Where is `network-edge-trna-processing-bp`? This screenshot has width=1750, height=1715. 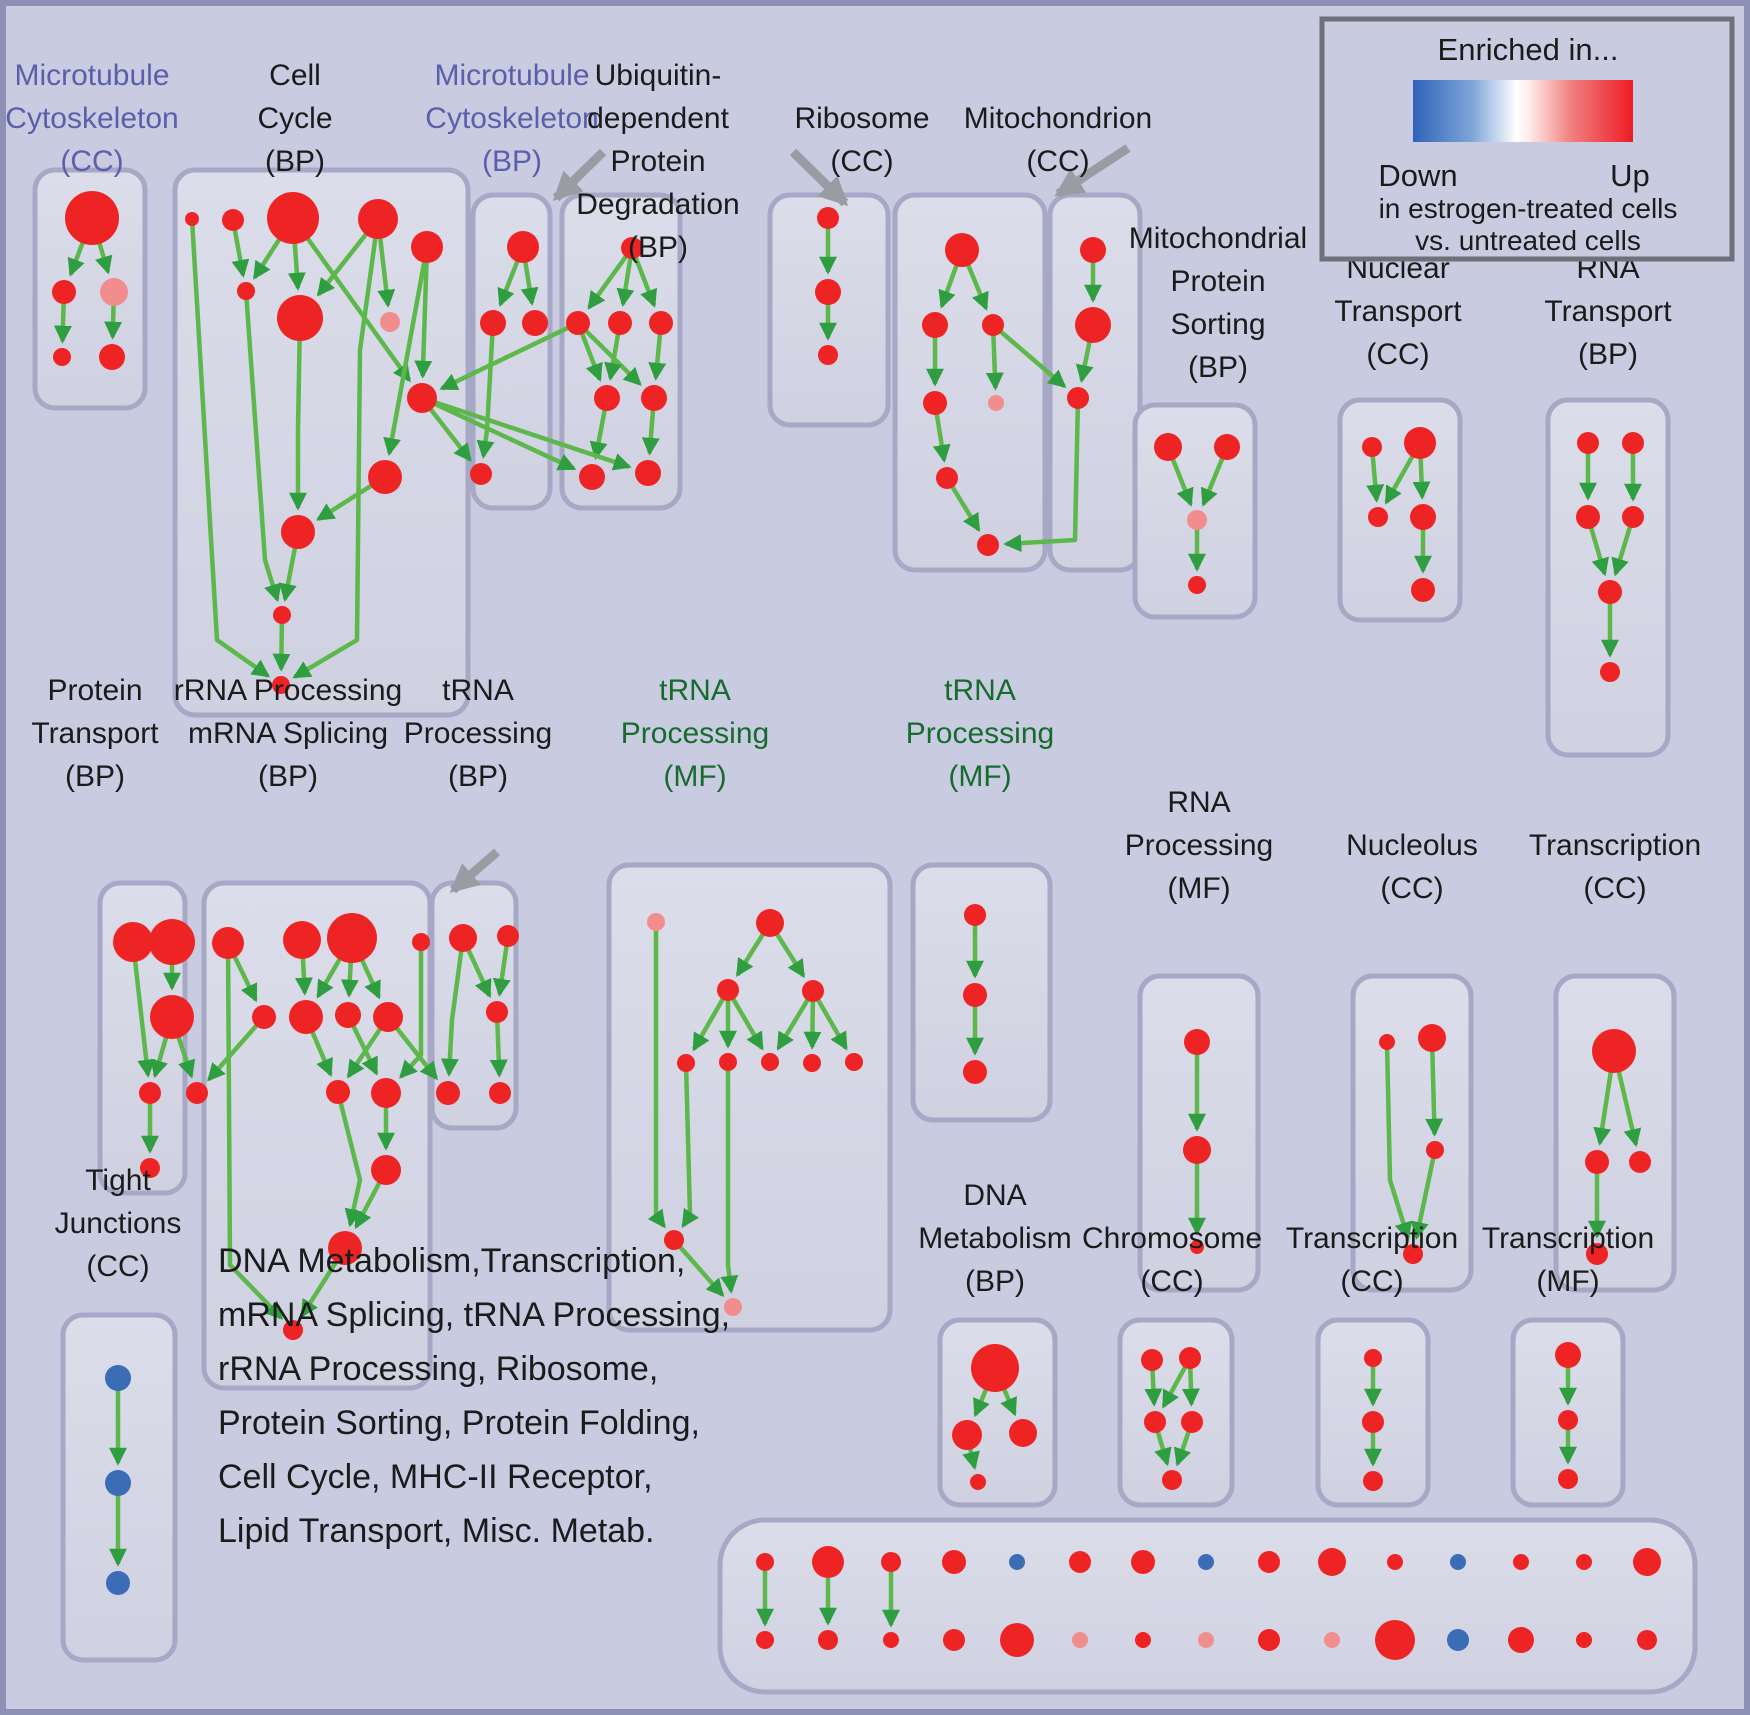 network-edge-trna-processing-bp is located at coordinates (453, 1007).